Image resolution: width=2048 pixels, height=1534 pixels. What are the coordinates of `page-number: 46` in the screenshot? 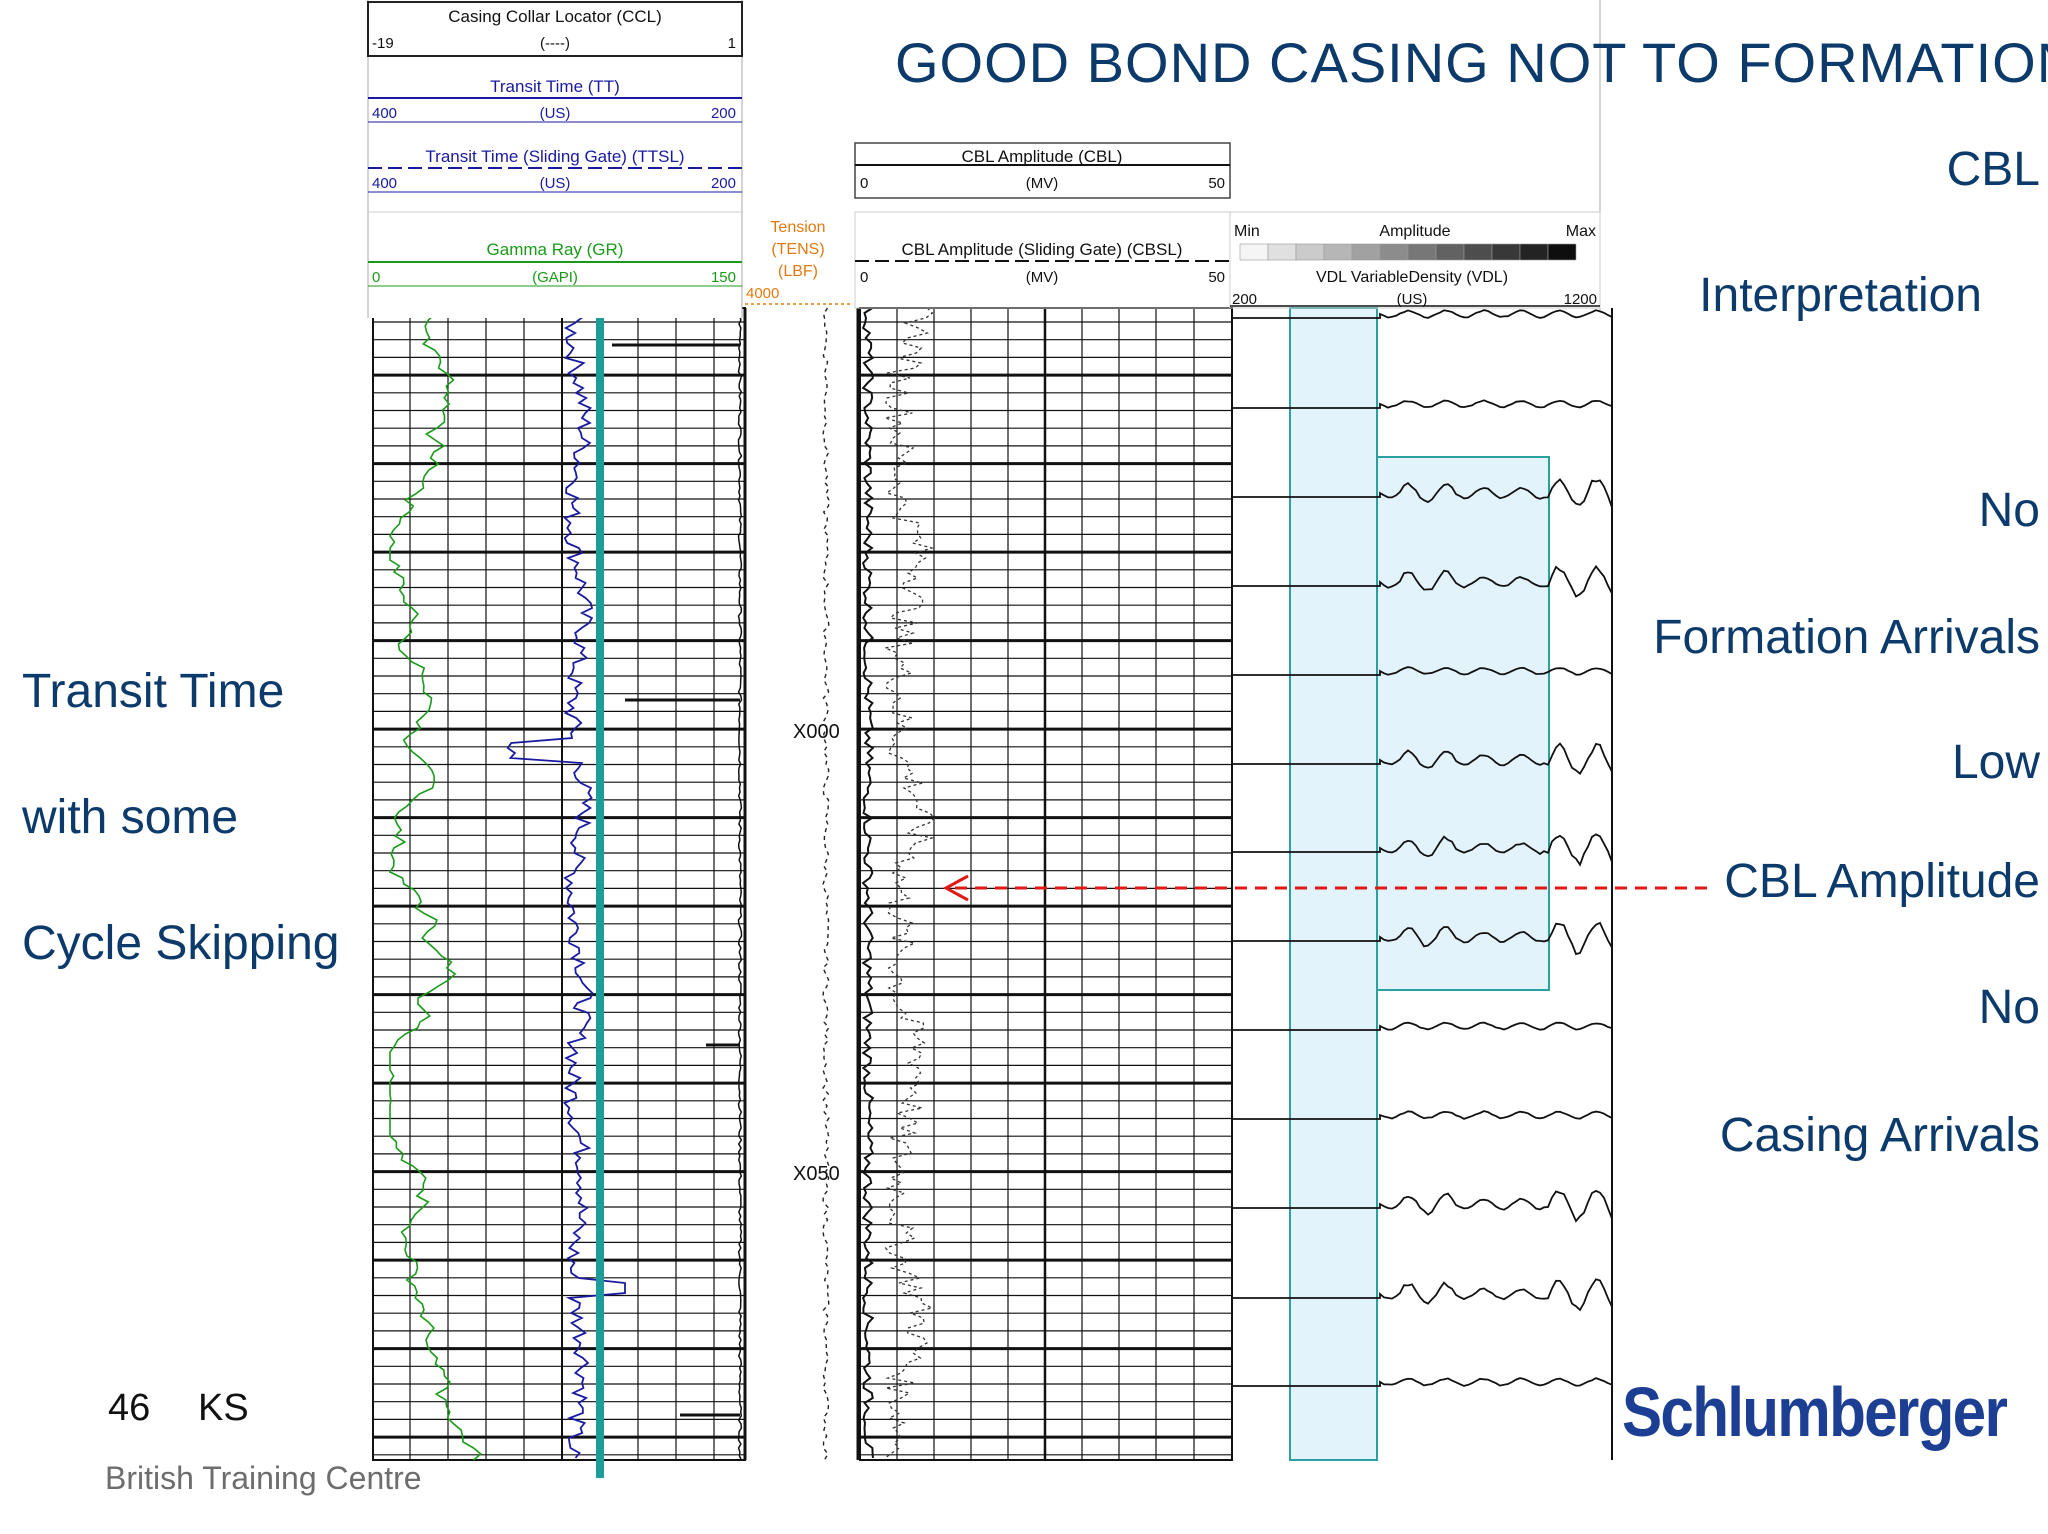 It's located at (129, 1408).